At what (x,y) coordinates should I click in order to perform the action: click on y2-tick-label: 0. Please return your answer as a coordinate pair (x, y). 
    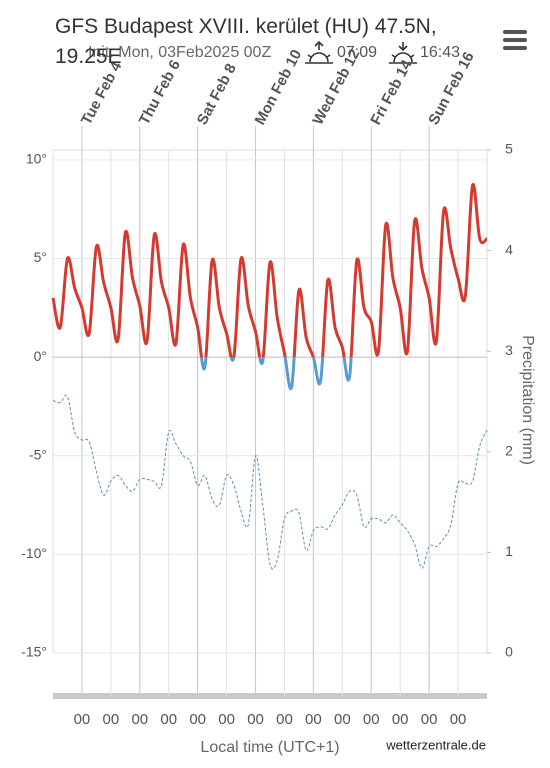
    Looking at the image, I should click on (509, 652).